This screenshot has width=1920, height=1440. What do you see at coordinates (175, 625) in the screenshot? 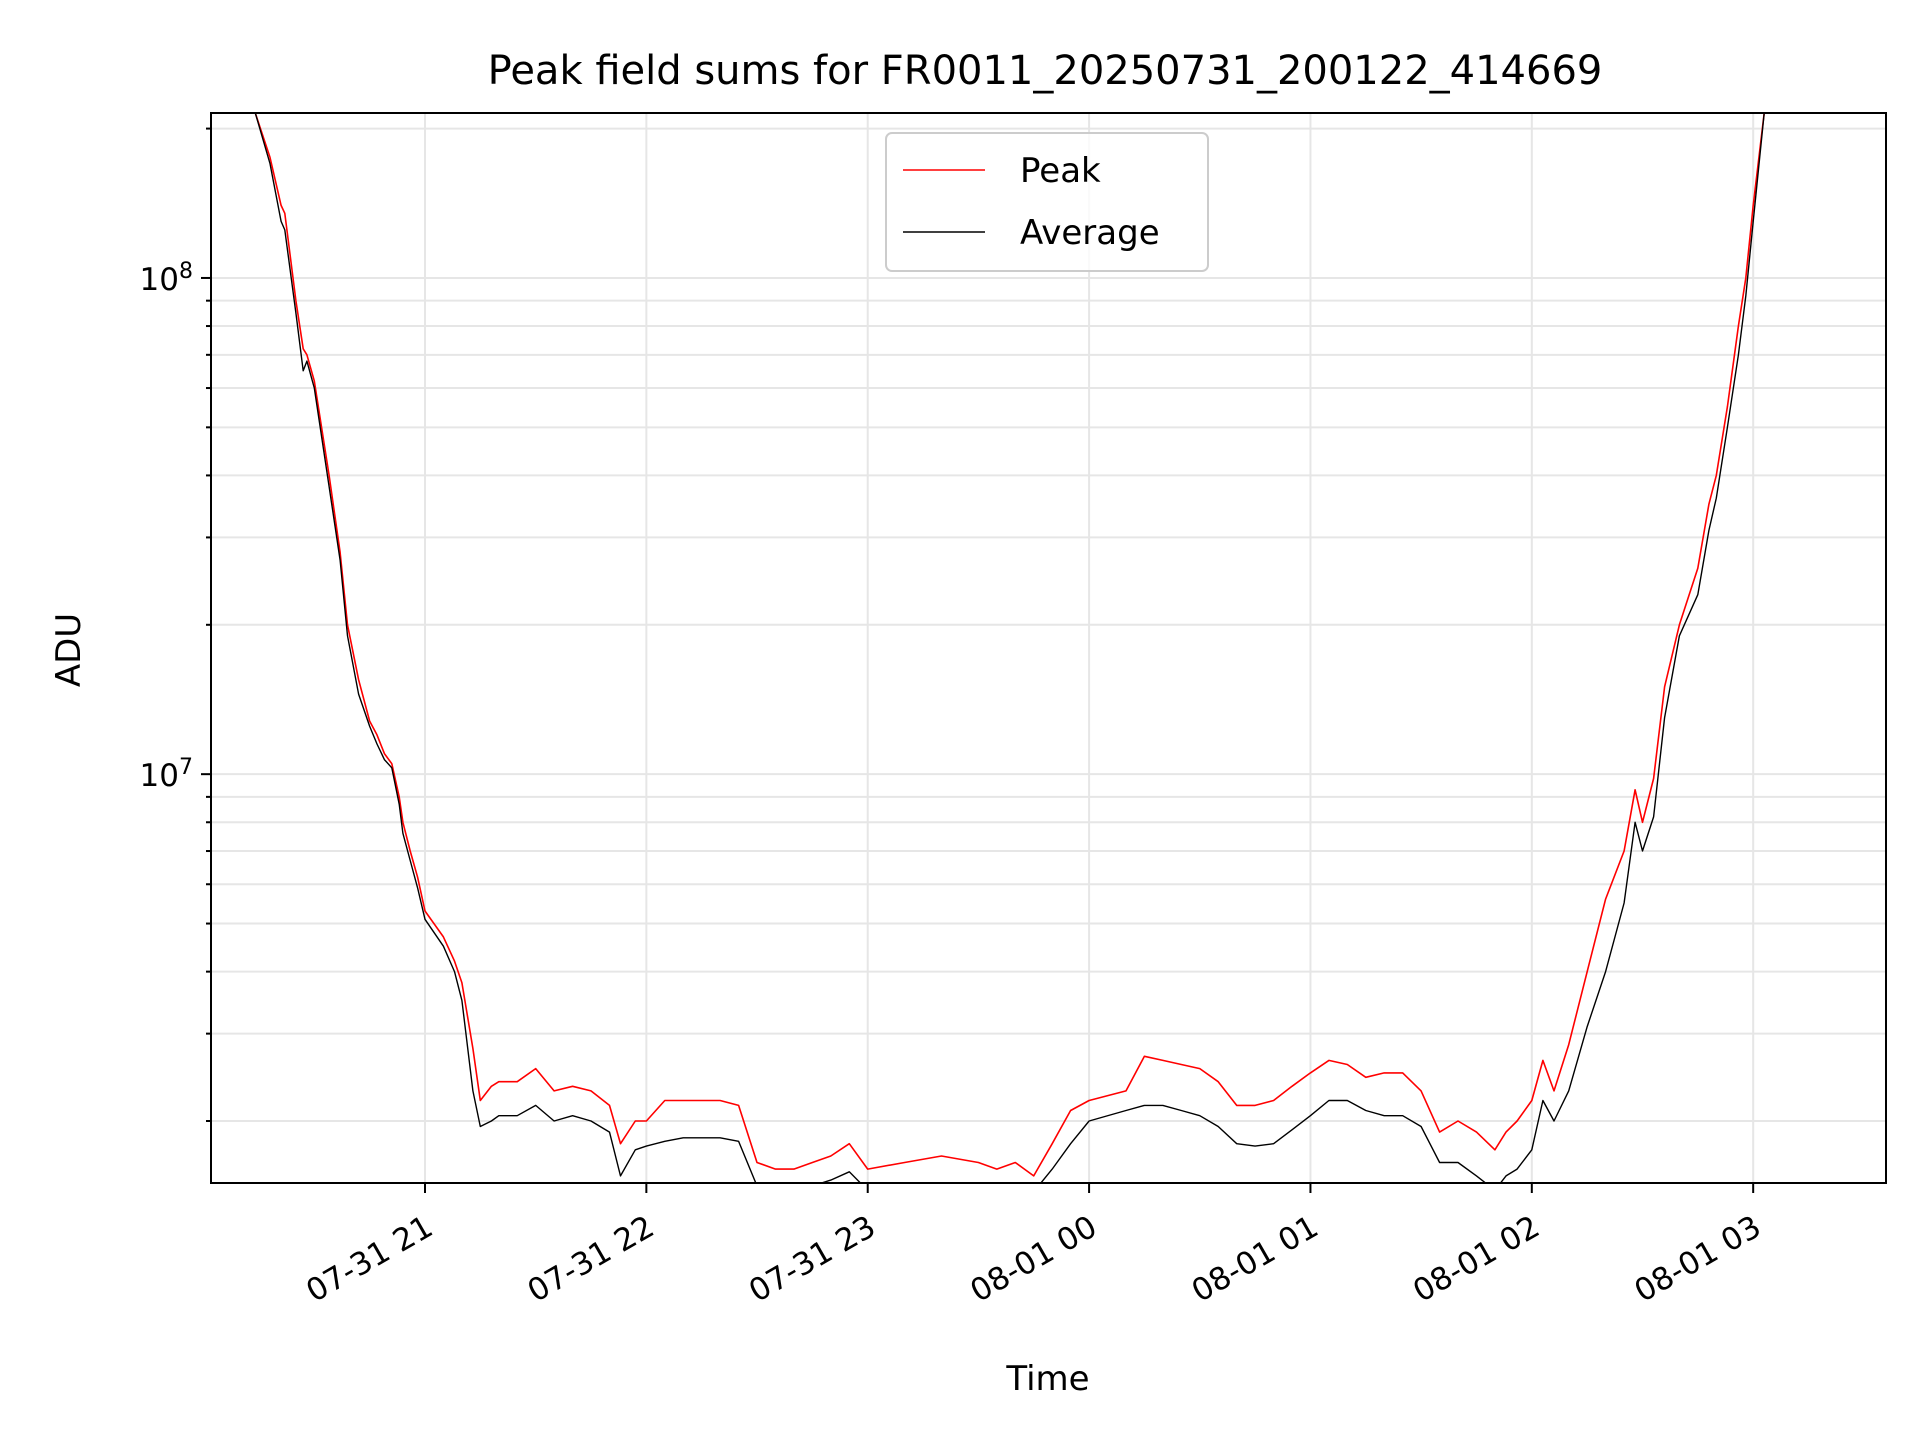
I see `y-axis: 107 108` at bounding box center [175, 625].